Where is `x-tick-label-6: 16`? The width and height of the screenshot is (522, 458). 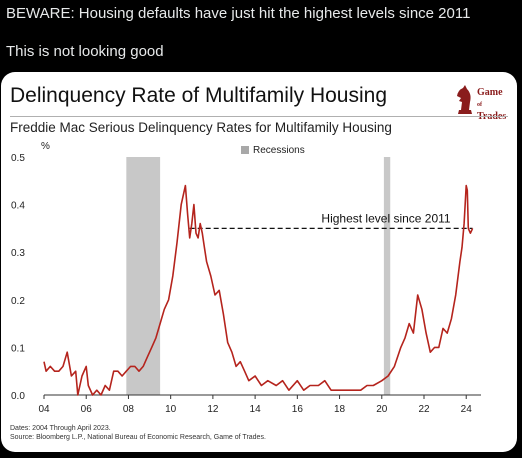 x-tick-label-6: 16 is located at coordinates (298, 409).